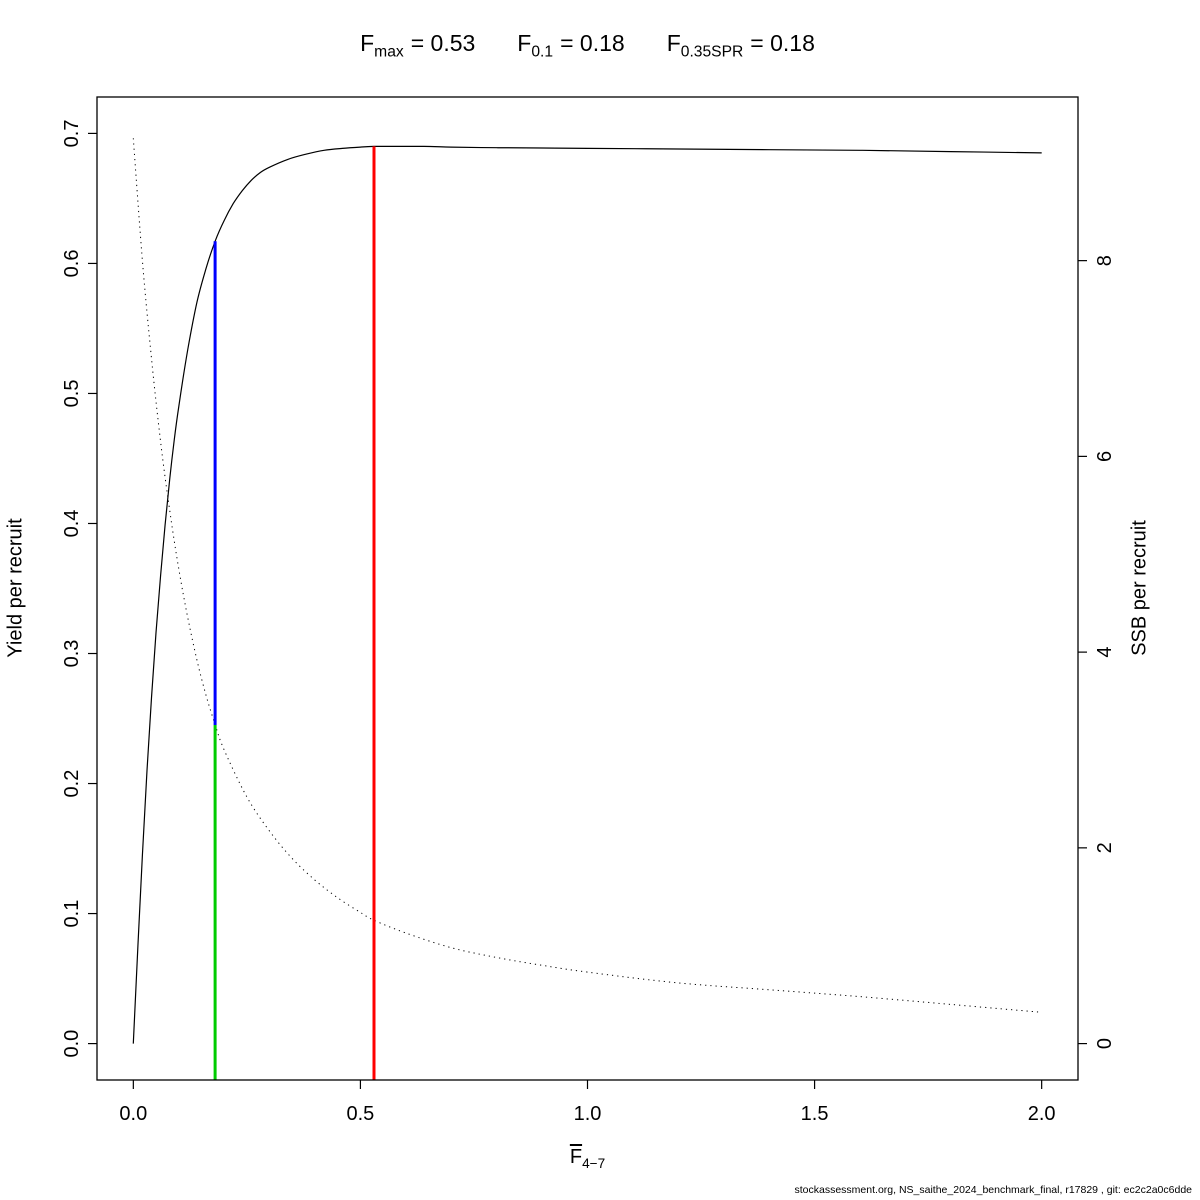 The width and height of the screenshot is (1200, 1200). I want to click on y-axis-label-right: SSB per recruit, so click(1139, 588).